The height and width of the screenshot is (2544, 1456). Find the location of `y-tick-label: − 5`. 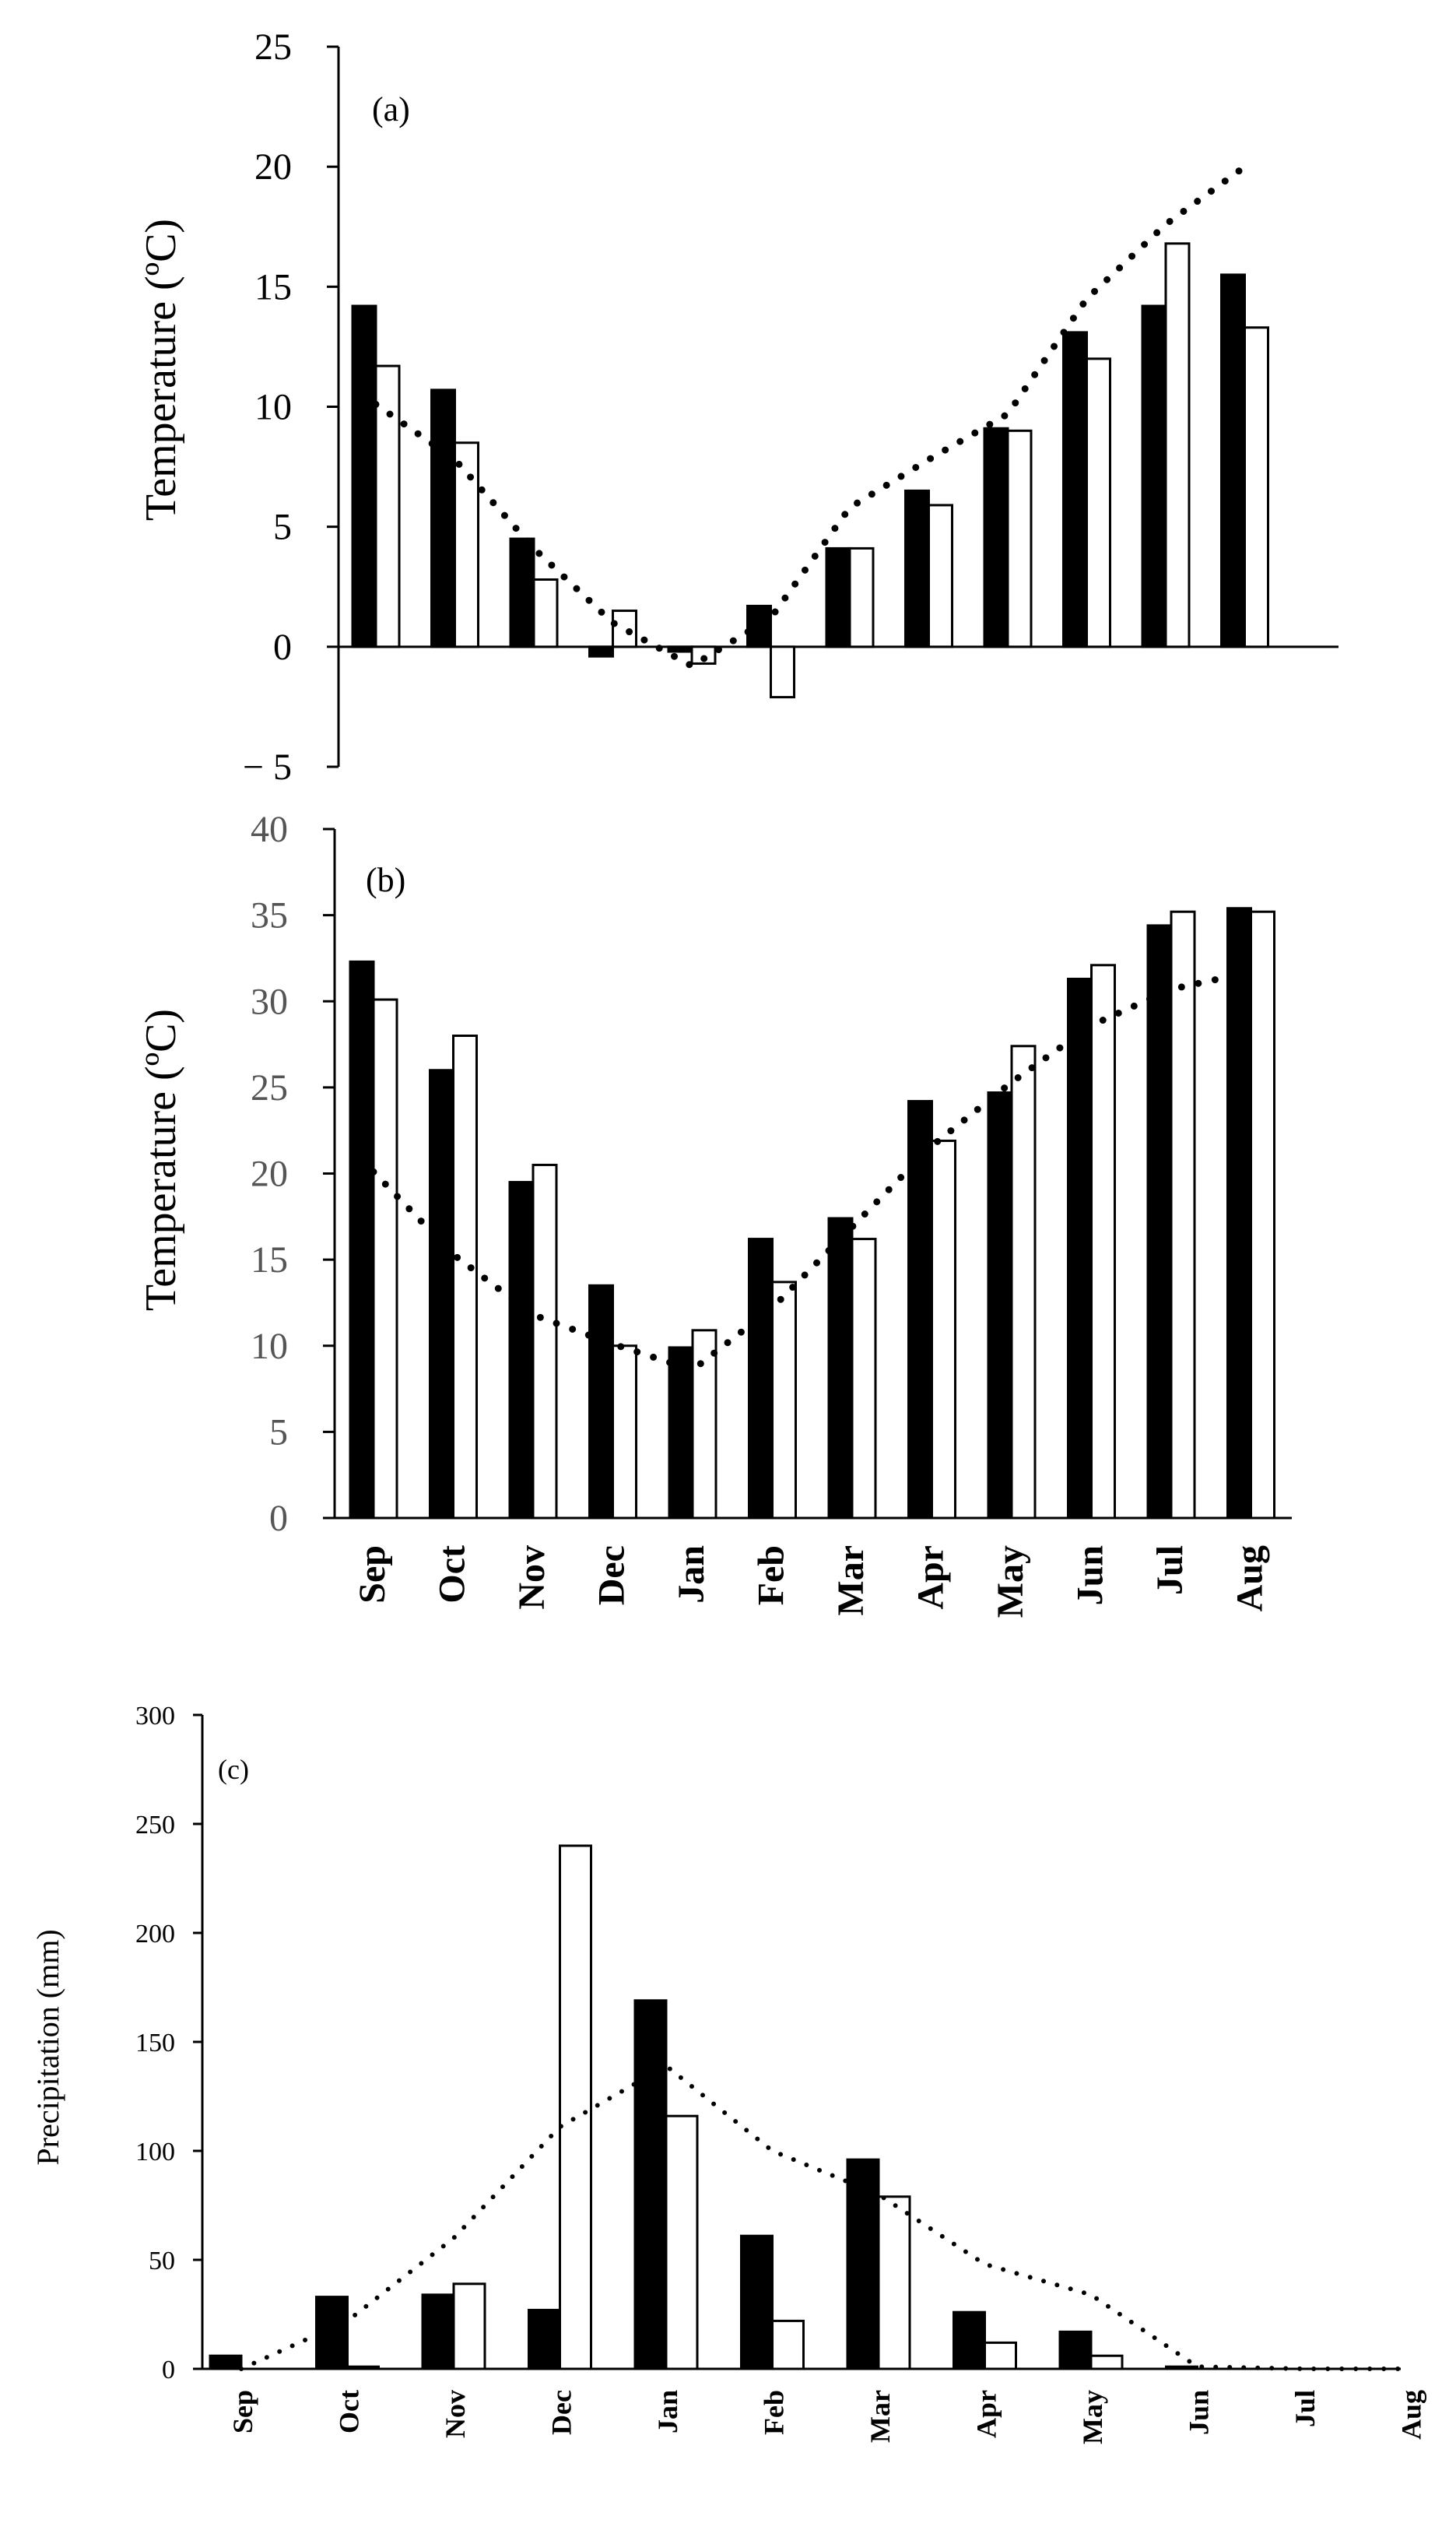

y-tick-label: − 5 is located at coordinates (268, 768).